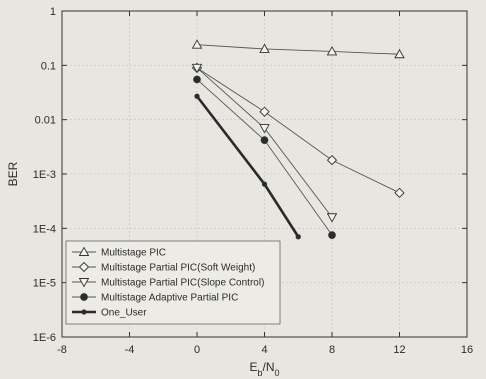 Image resolution: width=486 pixels, height=379 pixels. What do you see at coordinates (253, 367) in the screenshot?
I see `x-axis-title-main: E` at bounding box center [253, 367].